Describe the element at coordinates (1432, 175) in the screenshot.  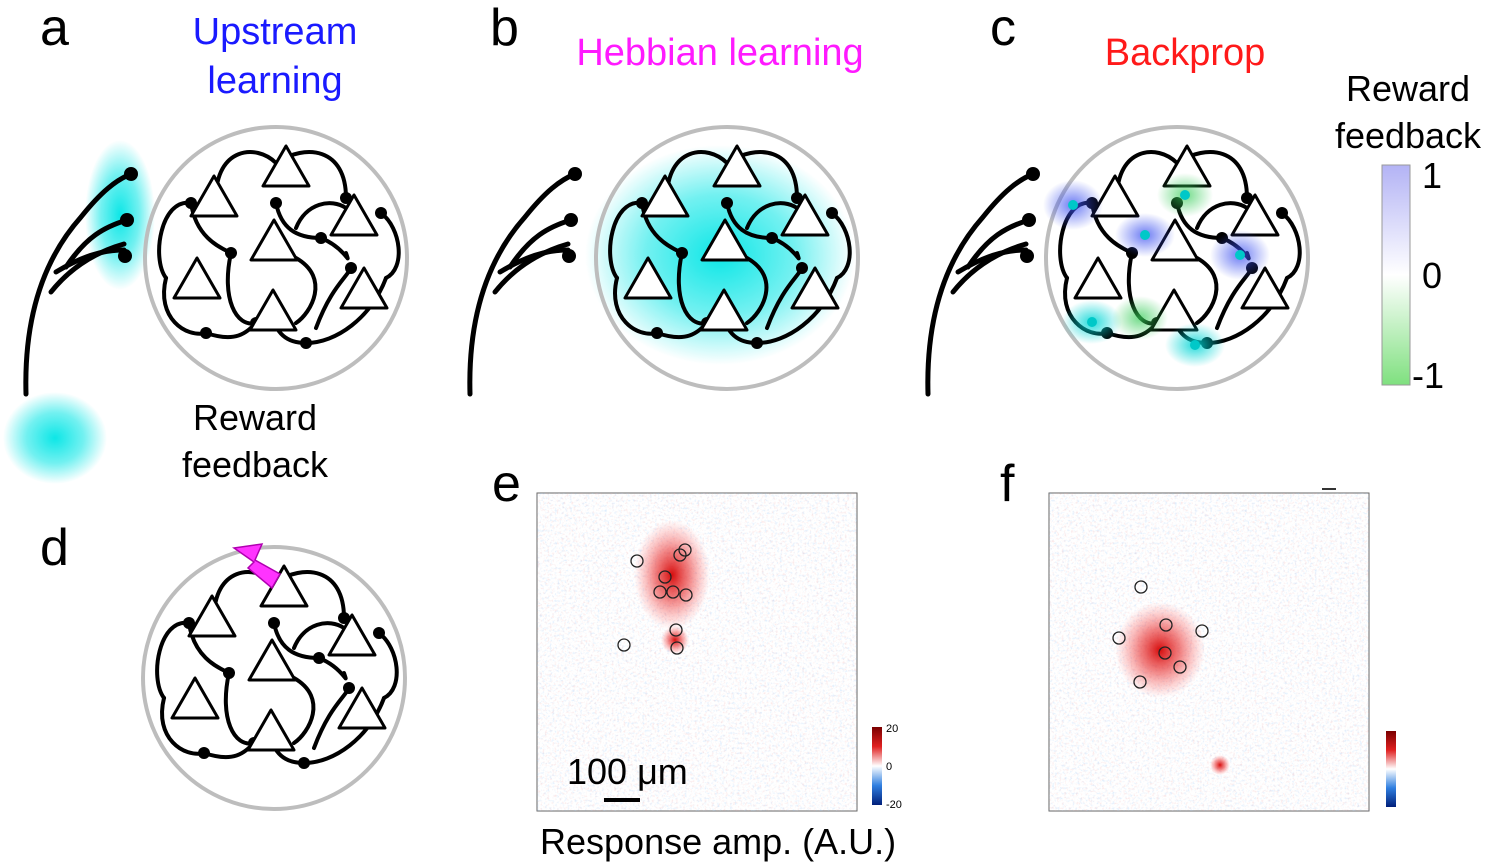
I see `legend-max: 1` at that location.